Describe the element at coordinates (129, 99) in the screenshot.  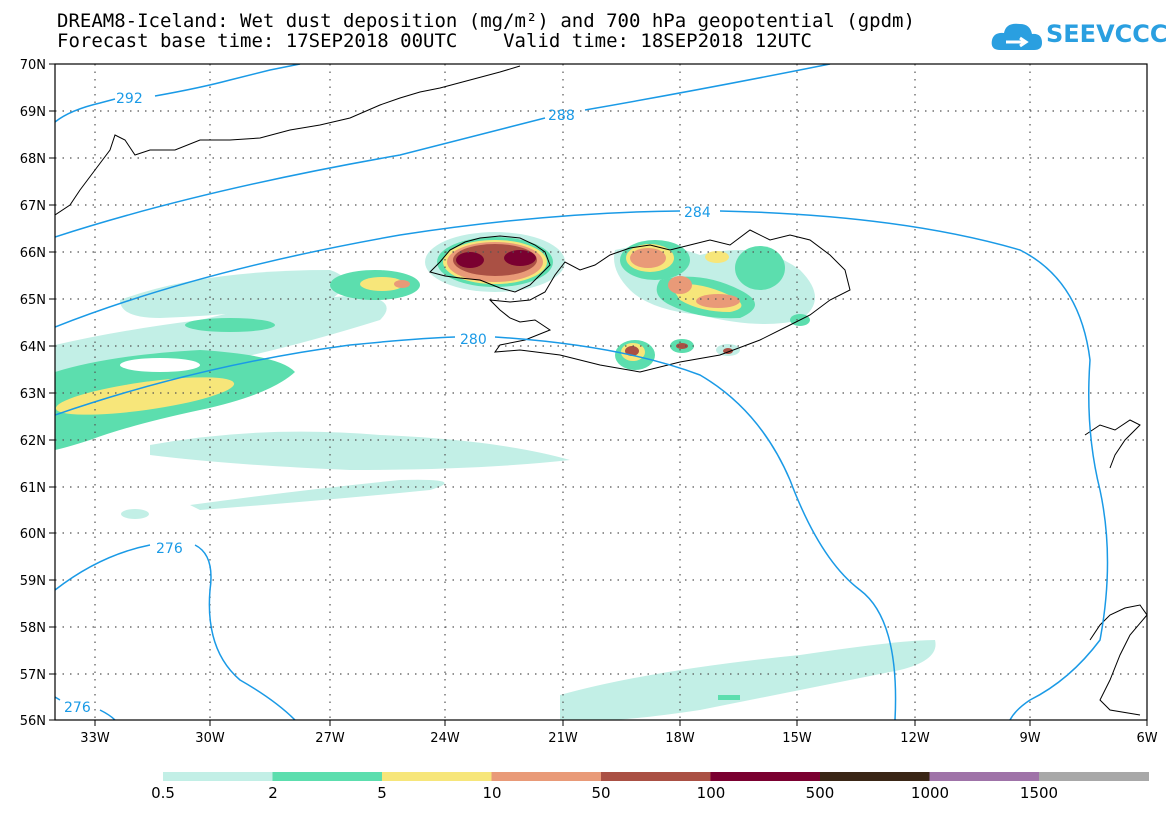
I see `contour-label: 292` at that location.